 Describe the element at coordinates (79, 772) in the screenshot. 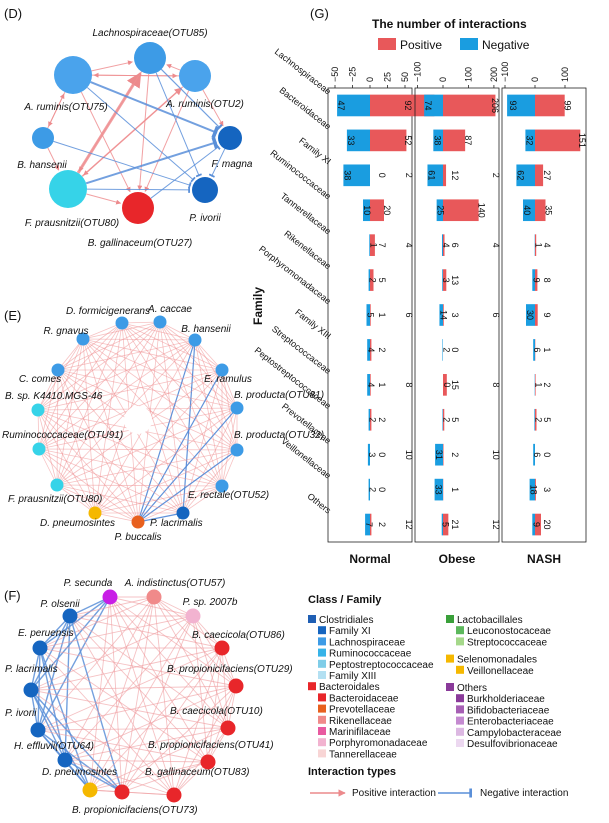

I see `node-label: D. pneumosintes` at that location.